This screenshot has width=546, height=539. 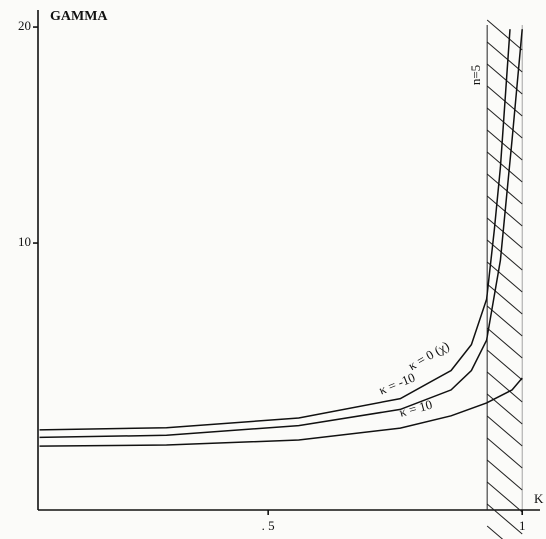 What do you see at coordinates (428, 355) in the screenshot?
I see `curve-label: κ = 0 (χ)` at bounding box center [428, 355].